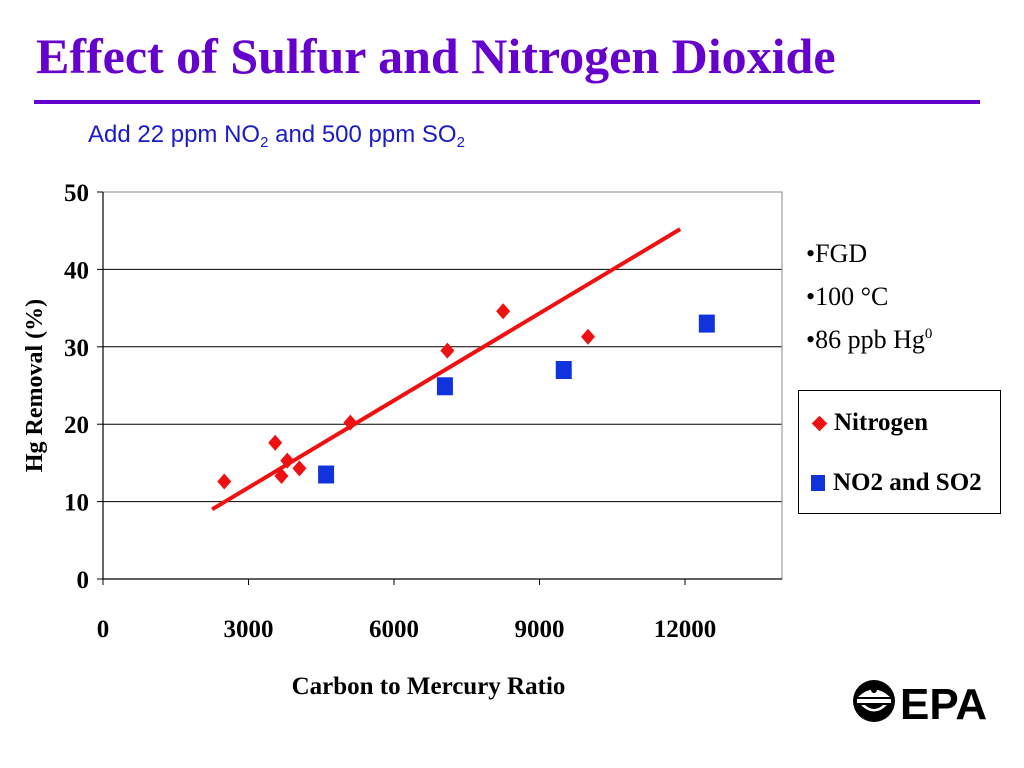  I want to click on title-underline, so click(507, 102).